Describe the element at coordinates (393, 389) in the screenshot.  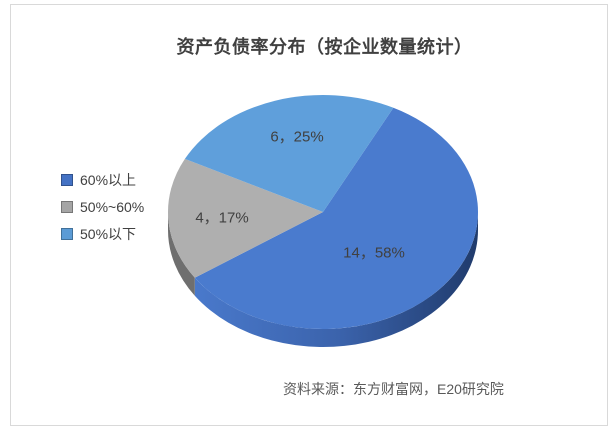
I see `source-note: 资料来源：东方财富网，E20研究院` at that location.